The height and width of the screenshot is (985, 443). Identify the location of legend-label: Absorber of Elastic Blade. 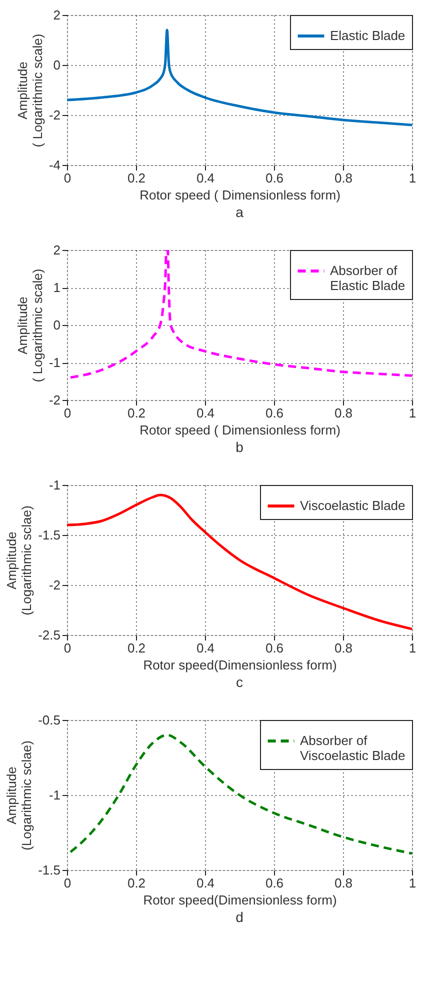
(368, 278).